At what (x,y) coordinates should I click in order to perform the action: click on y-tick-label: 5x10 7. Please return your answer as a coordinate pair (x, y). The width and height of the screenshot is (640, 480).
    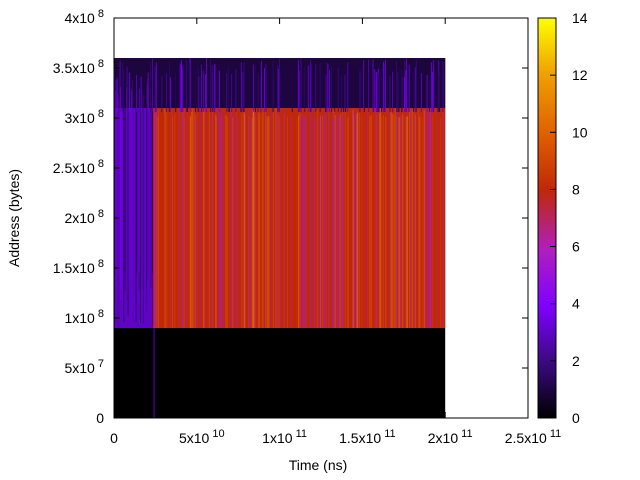
    Looking at the image, I should click on (84, 367).